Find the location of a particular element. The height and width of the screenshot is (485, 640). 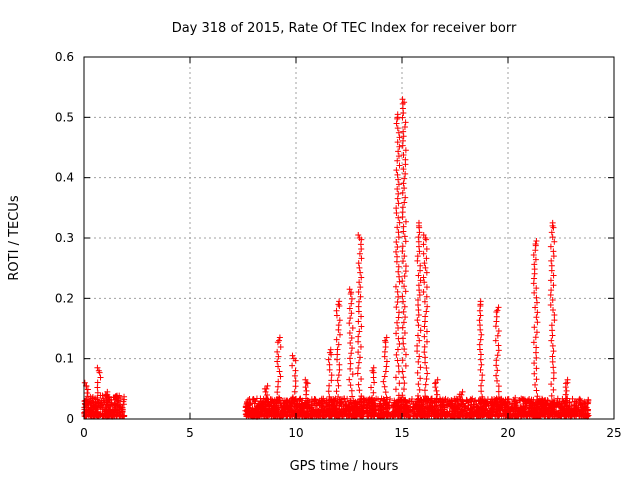

y-axis-label: ROTI / TECUs is located at coordinates (14, 237).